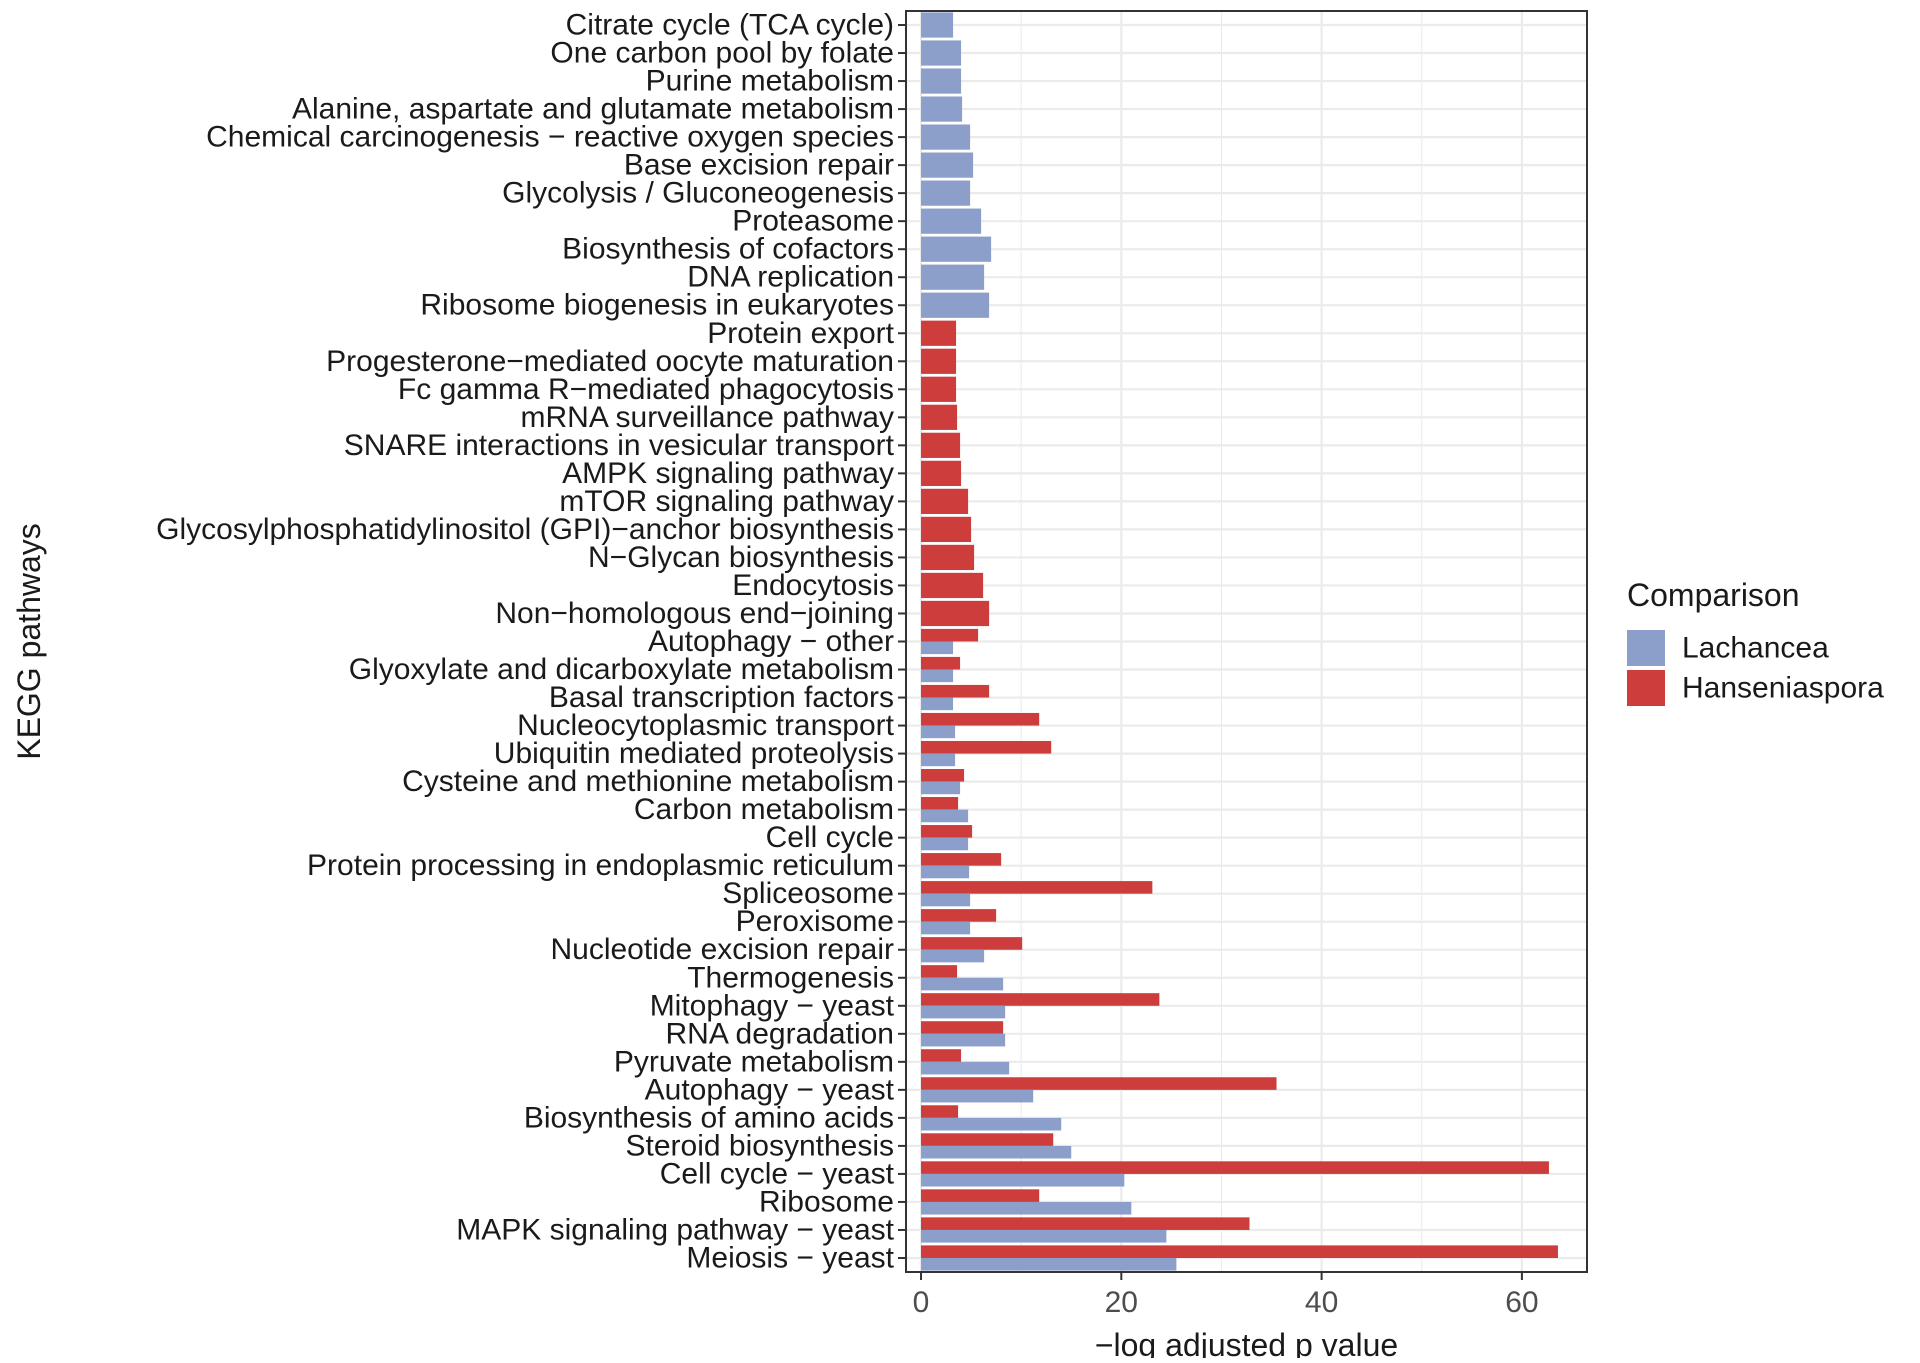  I want to click on y-axis-title: KEGG pathways, so click(29, 641).